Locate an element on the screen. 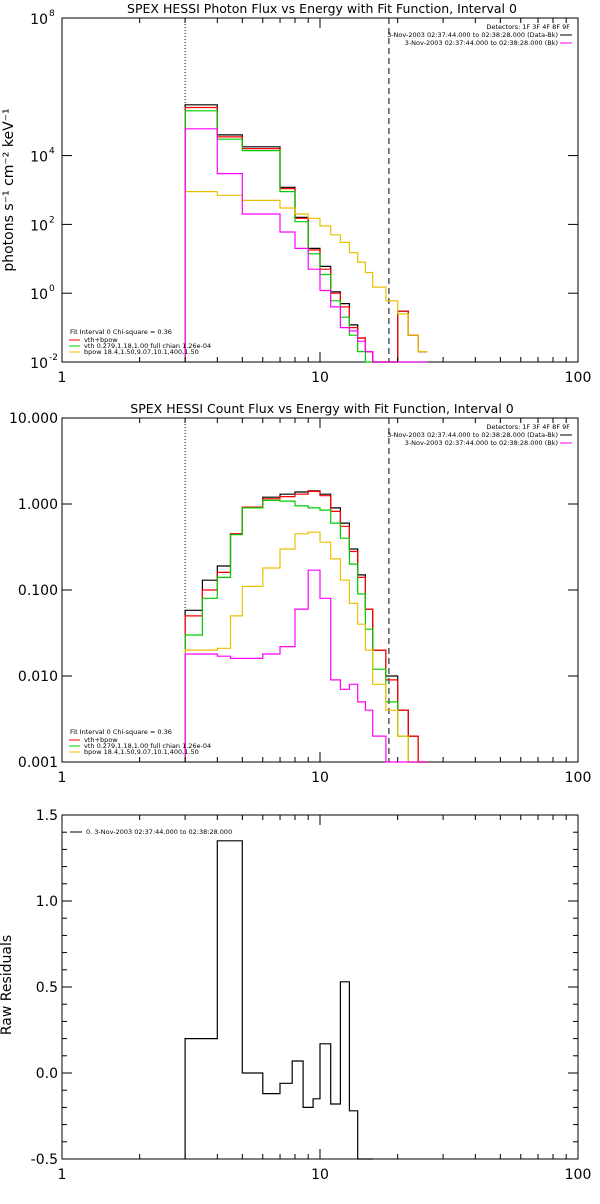 Image resolution: width=600 pixels, height=1204 pixels. panel1-series-total is located at coordinates (306, 234).